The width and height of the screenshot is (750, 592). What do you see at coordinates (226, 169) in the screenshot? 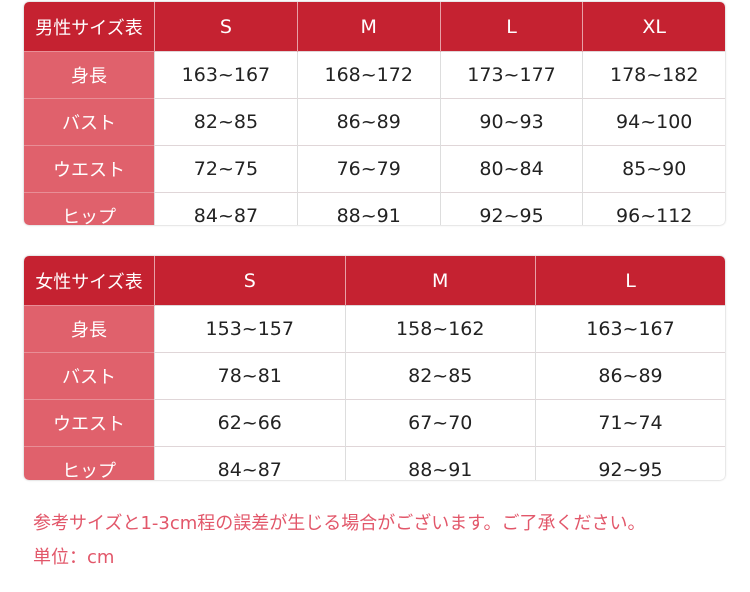
I see `table-cell: 72~75` at bounding box center [226, 169].